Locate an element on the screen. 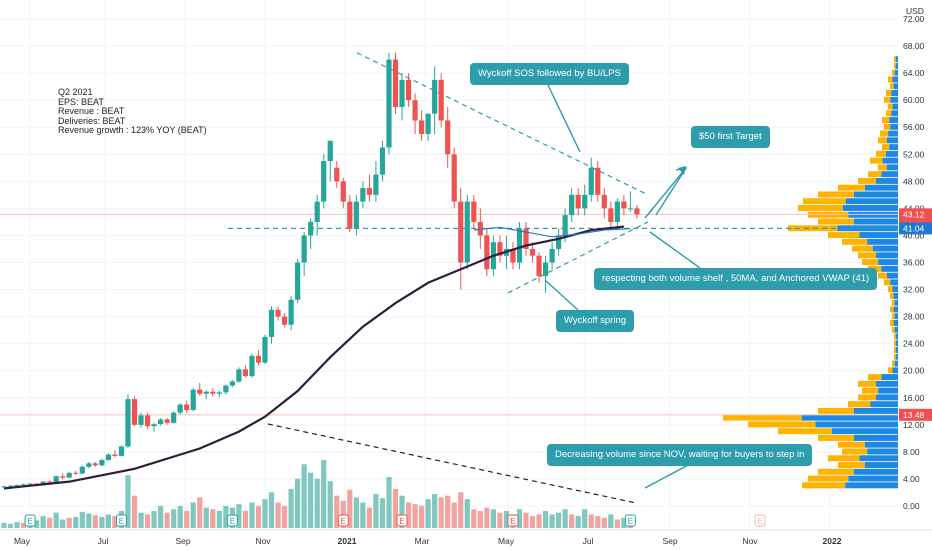  y-tick-label: 12.00 is located at coordinates (914, 425).